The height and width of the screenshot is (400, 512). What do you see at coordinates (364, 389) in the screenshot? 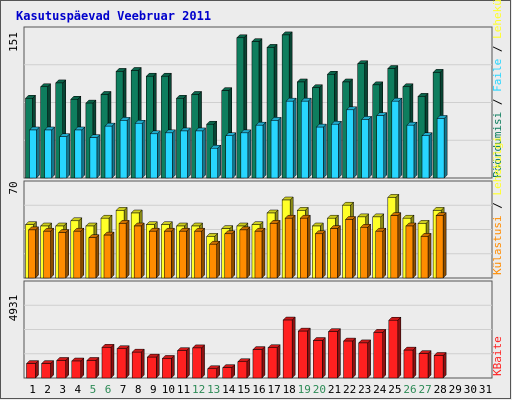
I see `x-tick-label: 23` at bounding box center [364, 389].